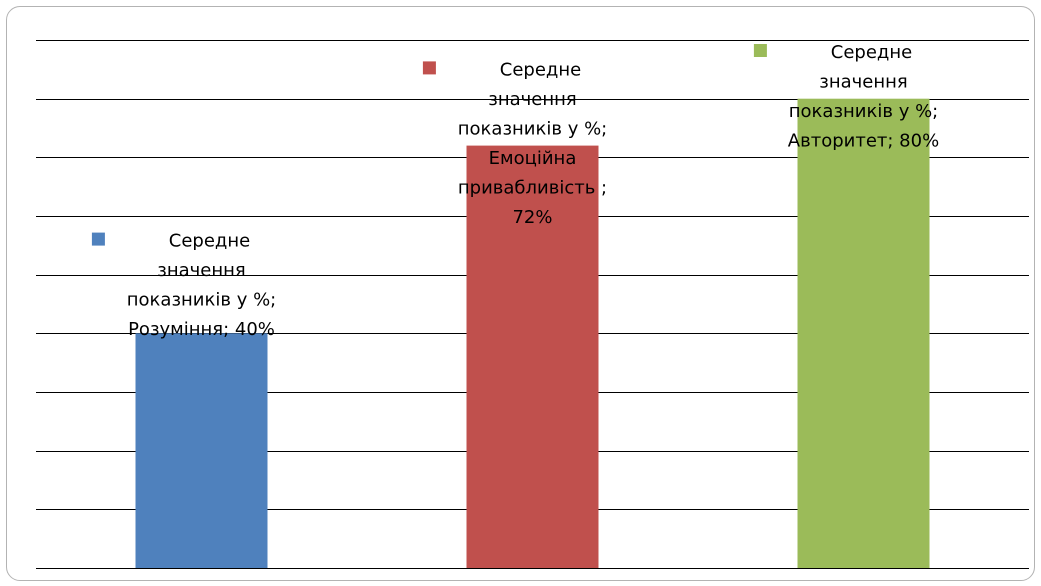 This screenshot has width=1041, height=586. What do you see at coordinates (201, 329) in the screenshot?
I see `data-label-line: Розуміння; 40%` at bounding box center [201, 329].